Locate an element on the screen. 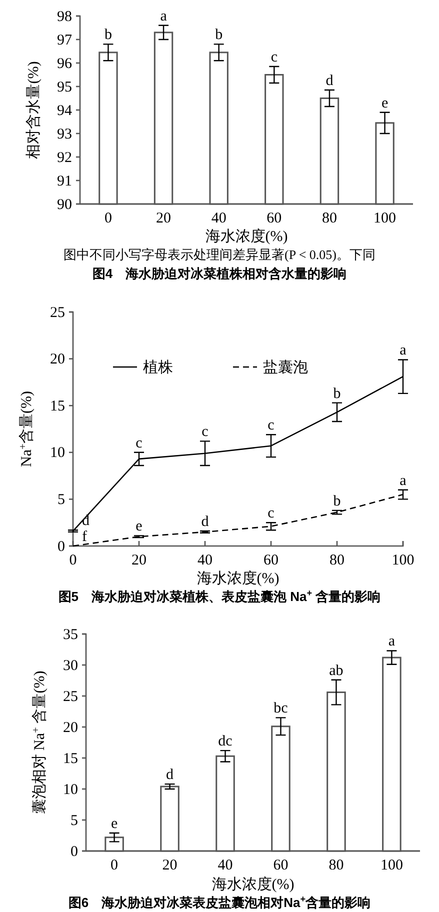 Image resolution: width=439 pixels, height=912 pixels. y-tick-label: 96 is located at coordinates (64, 64).